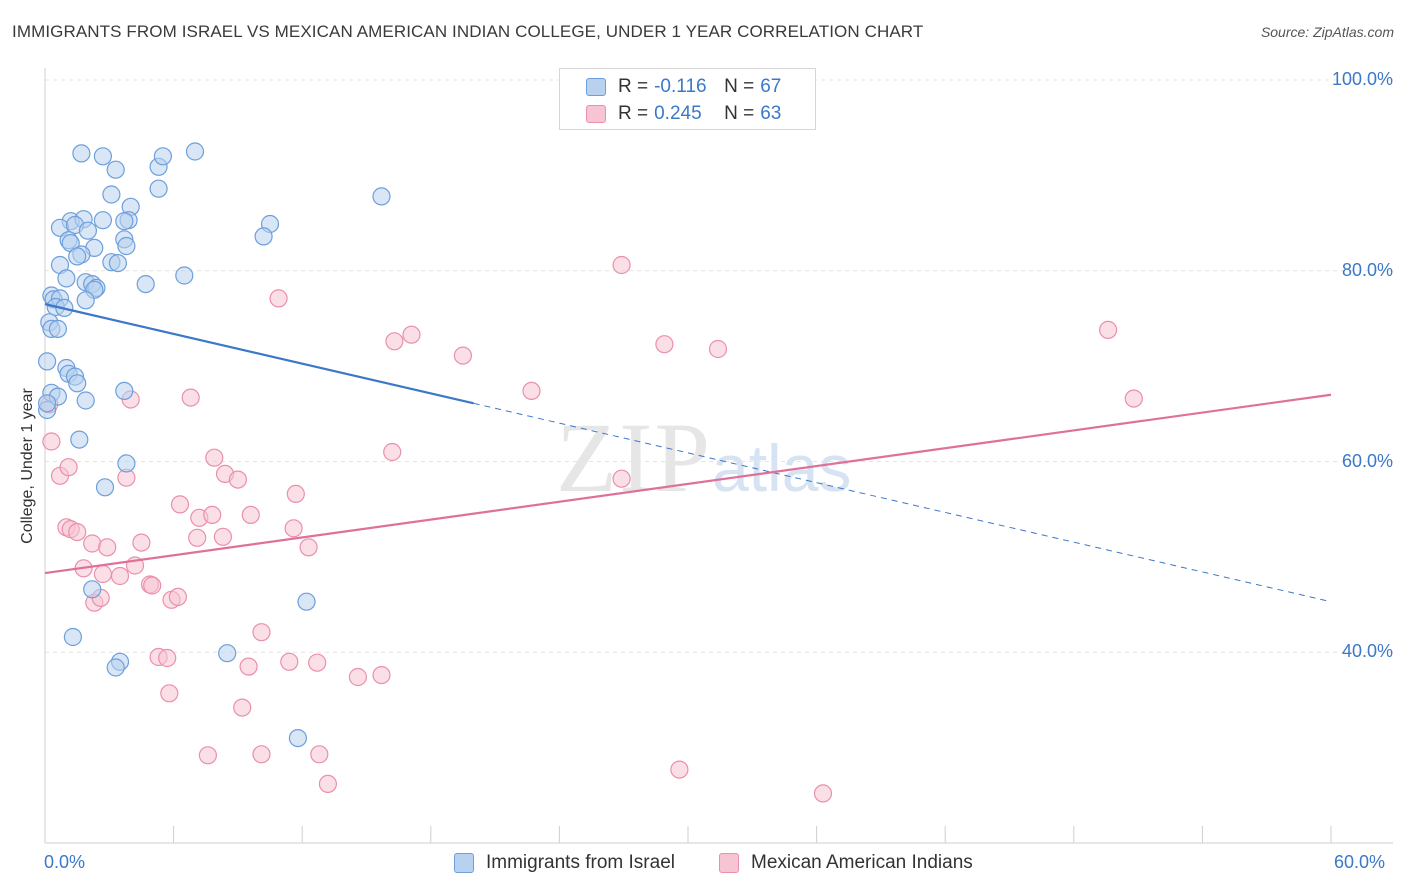  What do you see at coordinates (862, 862) in the screenshot?
I see `legend-item-label: Mexican American Indians` at bounding box center [862, 862].